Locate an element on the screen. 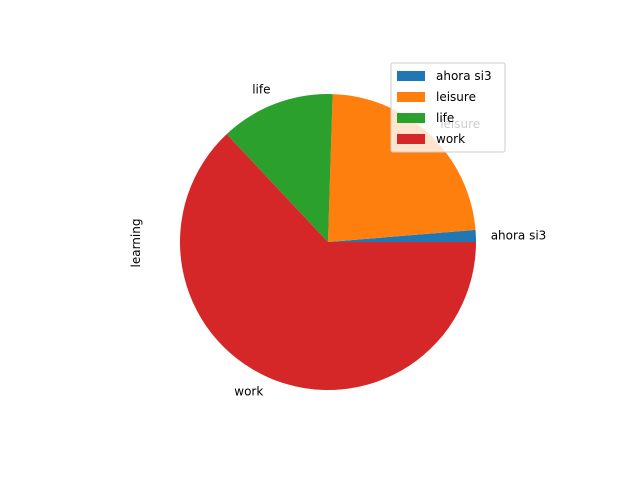 This screenshot has width=640, height=480. legend-swatch-life is located at coordinates (411, 118).